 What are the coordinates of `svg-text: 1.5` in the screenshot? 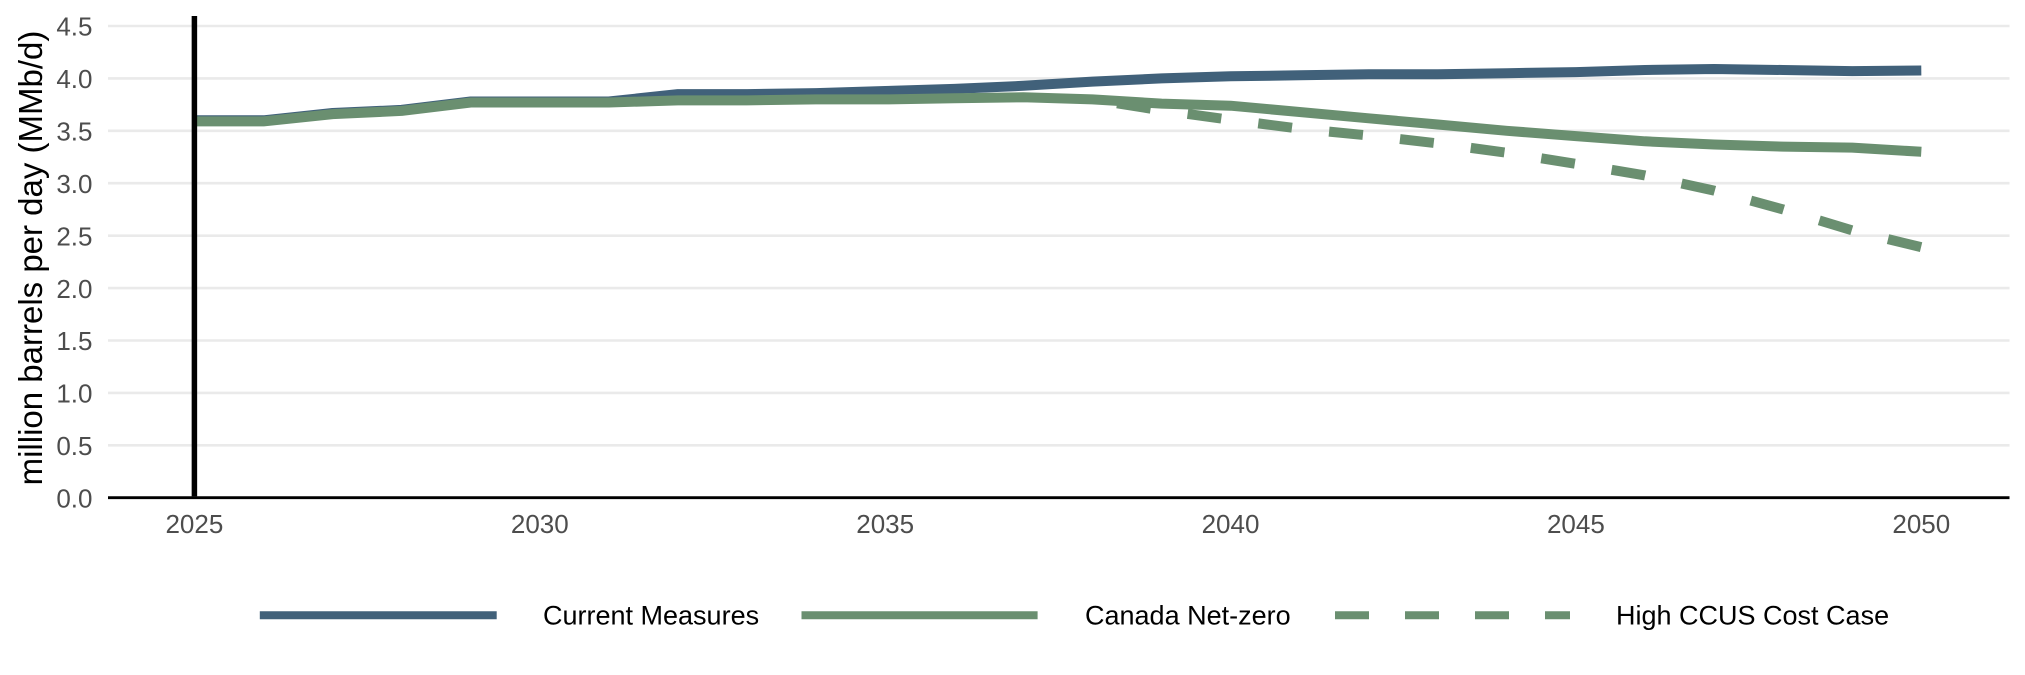 It's located at (74, 341).